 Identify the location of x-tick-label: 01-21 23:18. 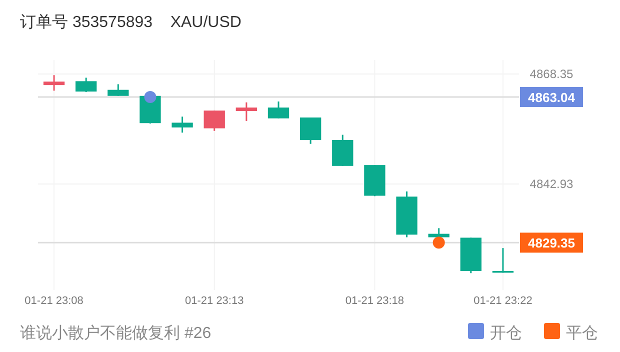
(374, 301).